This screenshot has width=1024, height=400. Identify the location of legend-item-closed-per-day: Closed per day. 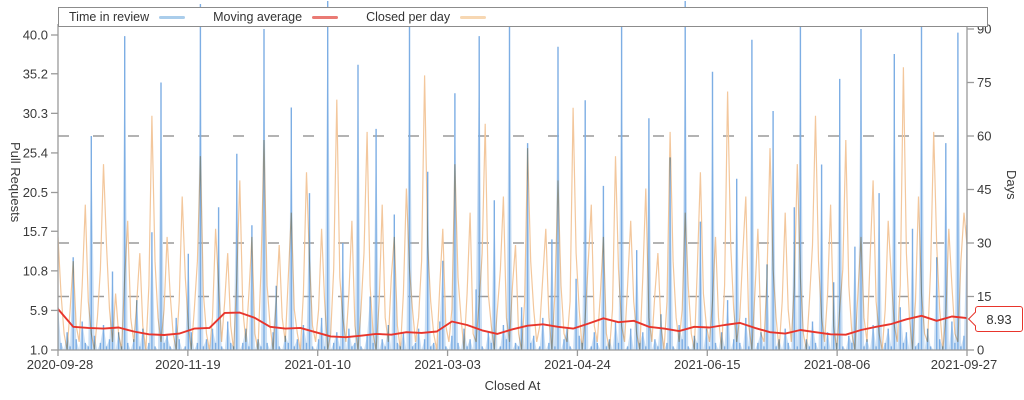
(426, 17).